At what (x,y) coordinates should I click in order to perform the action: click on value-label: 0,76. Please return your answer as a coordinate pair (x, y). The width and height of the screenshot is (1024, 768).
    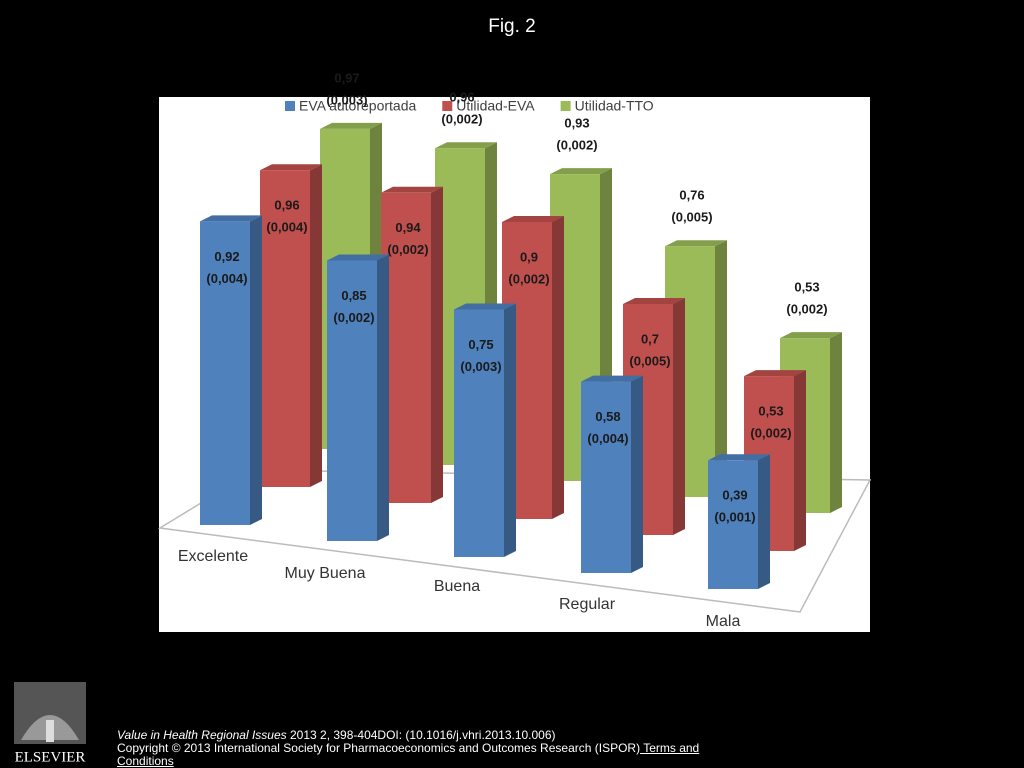
    Looking at the image, I should click on (691, 195).